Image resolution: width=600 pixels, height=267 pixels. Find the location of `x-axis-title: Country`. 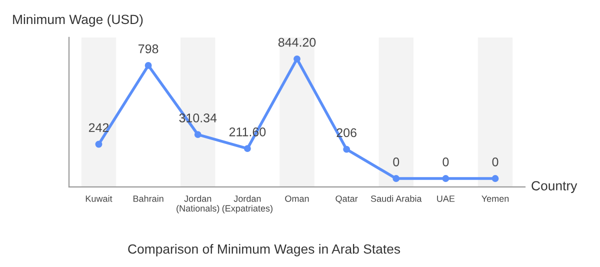

x-axis-title: Country is located at coordinates (555, 187).